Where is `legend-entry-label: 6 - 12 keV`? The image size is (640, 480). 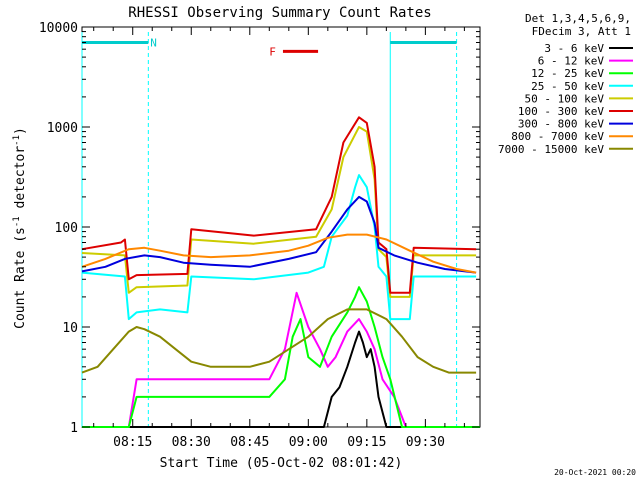
legend-entry-label: 6 - 12 keV is located at coordinates (571, 61).